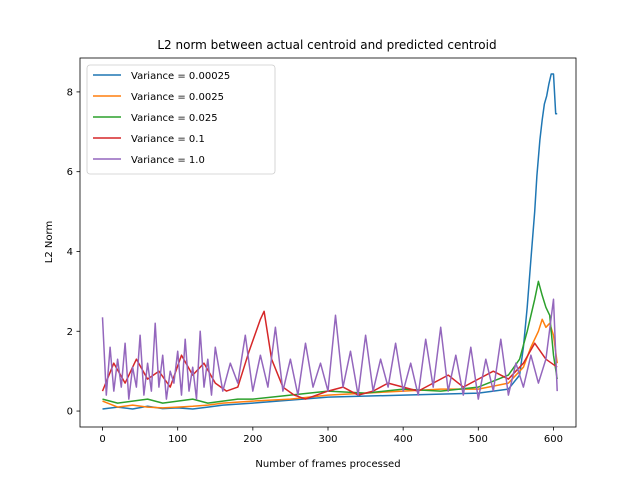 This screenshot has height=480, width=640. Describe the element at coordinates (49, 242) in the screenshot. I see `y-axis-title: L2 Norm` at that location.